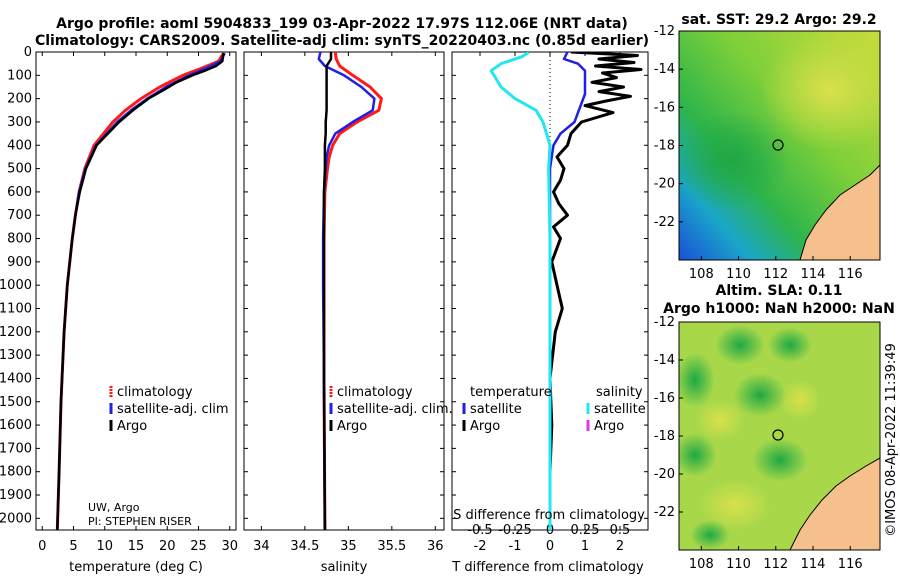 The width and height of the screenshot is (900, 580). I want to click on y-tick-label: 600, so click(19, 192).